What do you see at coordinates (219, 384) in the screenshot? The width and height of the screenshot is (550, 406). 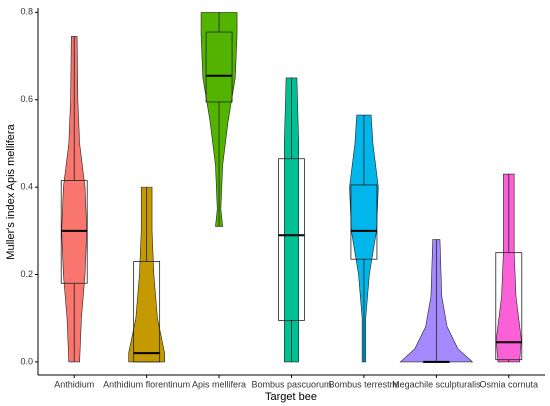 I see `x-tick-label: Apis mellifera` at bounding box center [219, 384].